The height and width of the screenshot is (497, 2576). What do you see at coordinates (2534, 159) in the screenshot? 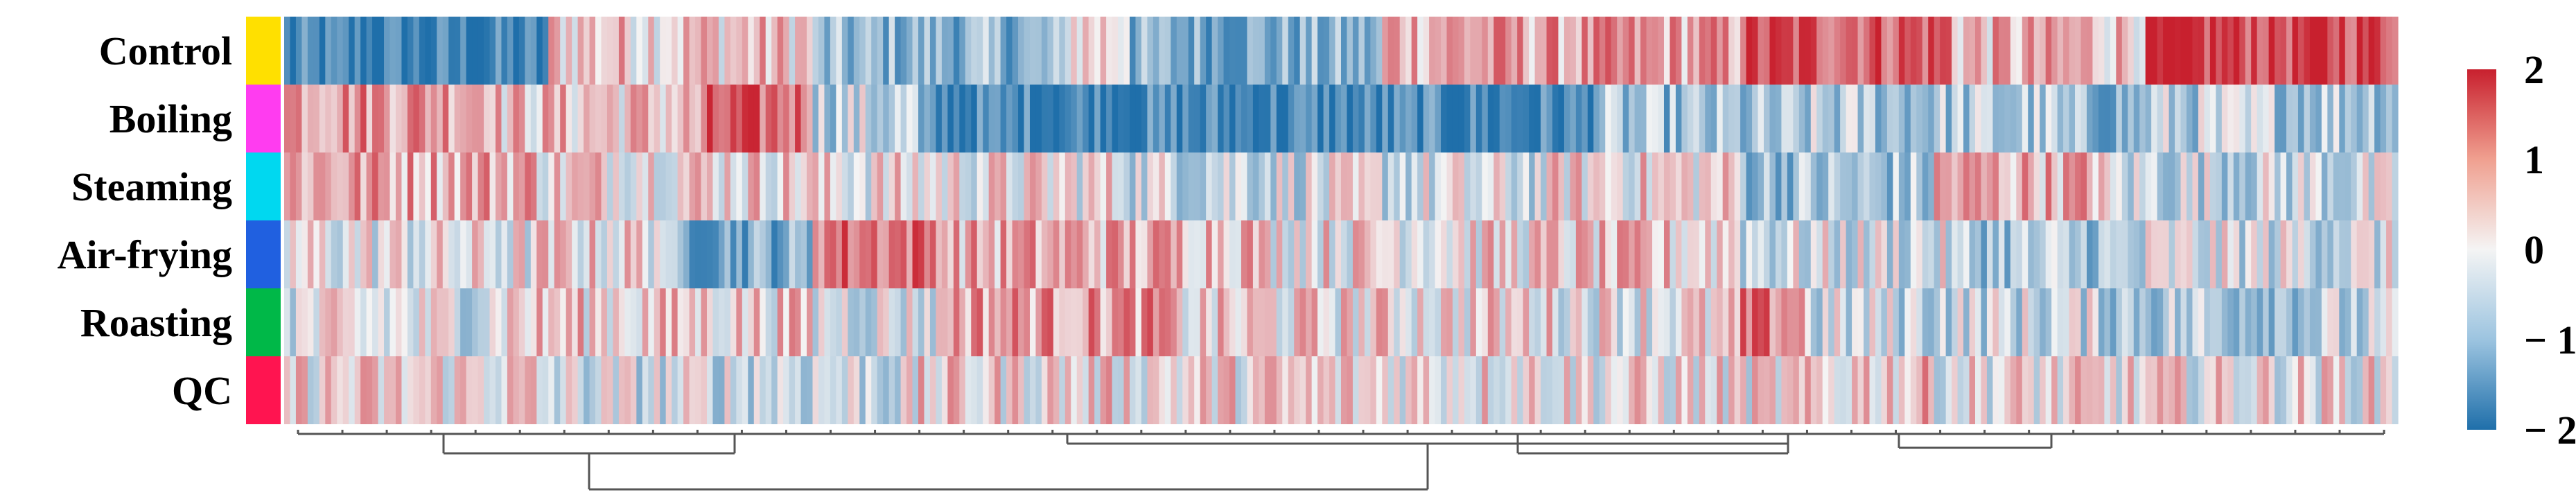
I see `color-scale-tick-label: 1` at bounding box center [2534, 159].